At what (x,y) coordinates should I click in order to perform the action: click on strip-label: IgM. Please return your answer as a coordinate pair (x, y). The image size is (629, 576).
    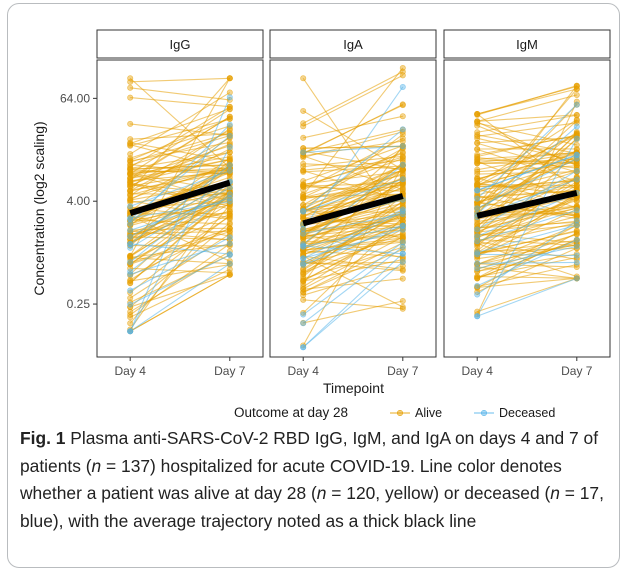
    Looking at the image, I should click on (527, 44).